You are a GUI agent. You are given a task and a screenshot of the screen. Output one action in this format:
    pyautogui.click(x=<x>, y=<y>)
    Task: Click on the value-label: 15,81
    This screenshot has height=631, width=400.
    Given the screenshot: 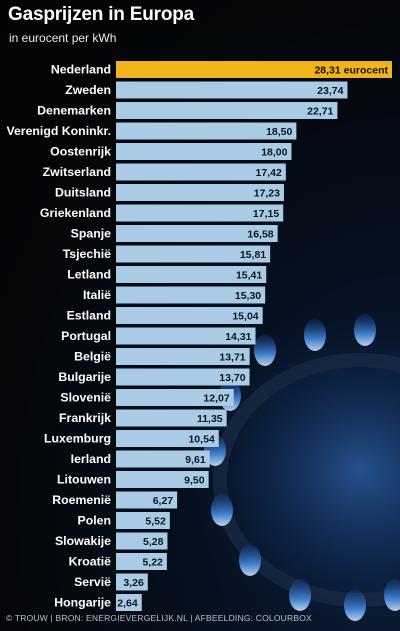 What is the action you would take?
    pyautogui.click(x=253, y=255)
    